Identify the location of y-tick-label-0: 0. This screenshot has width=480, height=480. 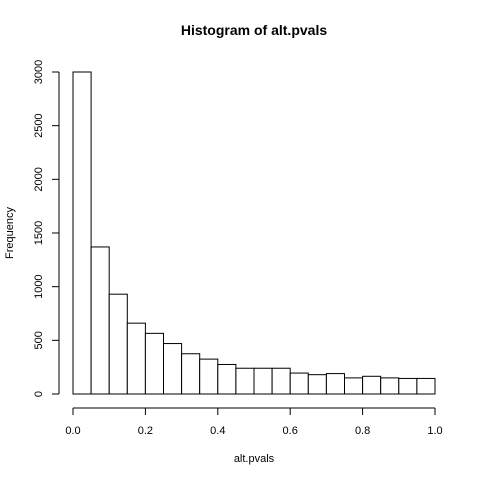
(39, 394).